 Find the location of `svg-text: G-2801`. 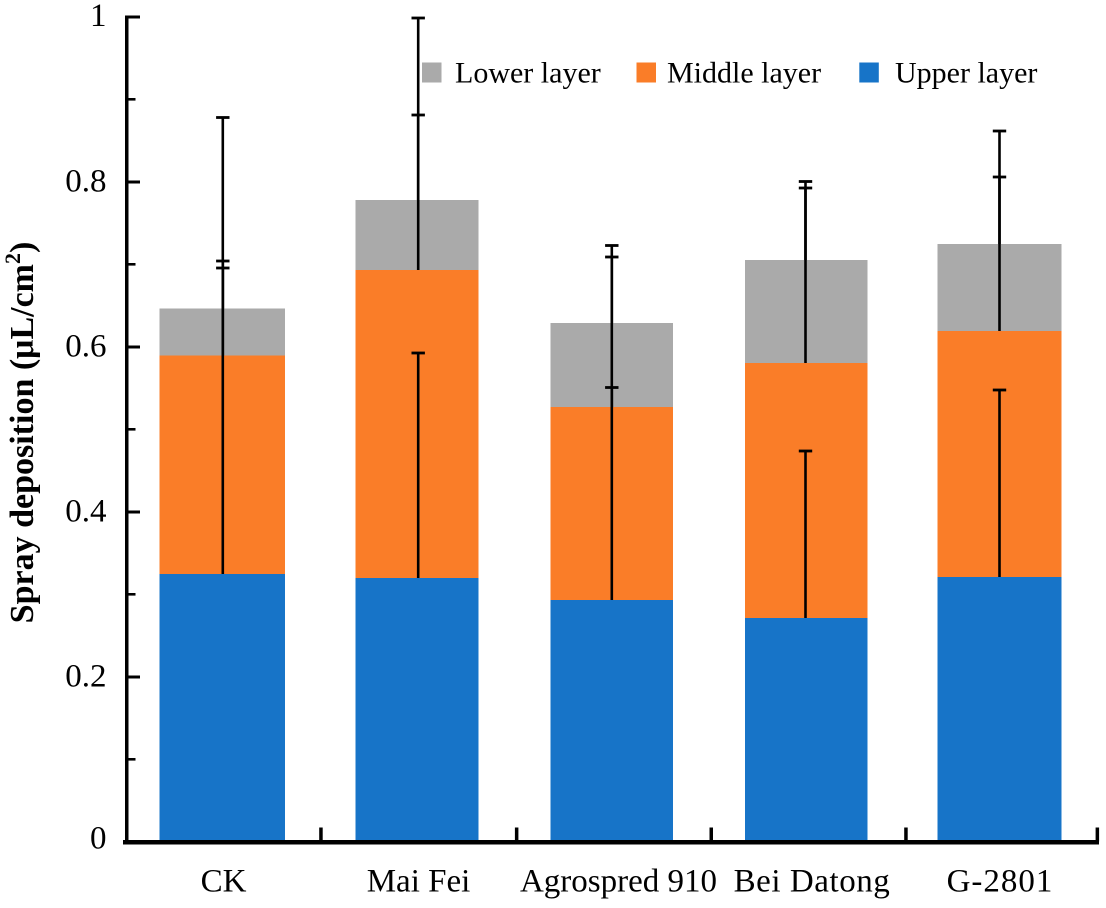

svg-text: G-2801 is located at coordinates (1000, 882).